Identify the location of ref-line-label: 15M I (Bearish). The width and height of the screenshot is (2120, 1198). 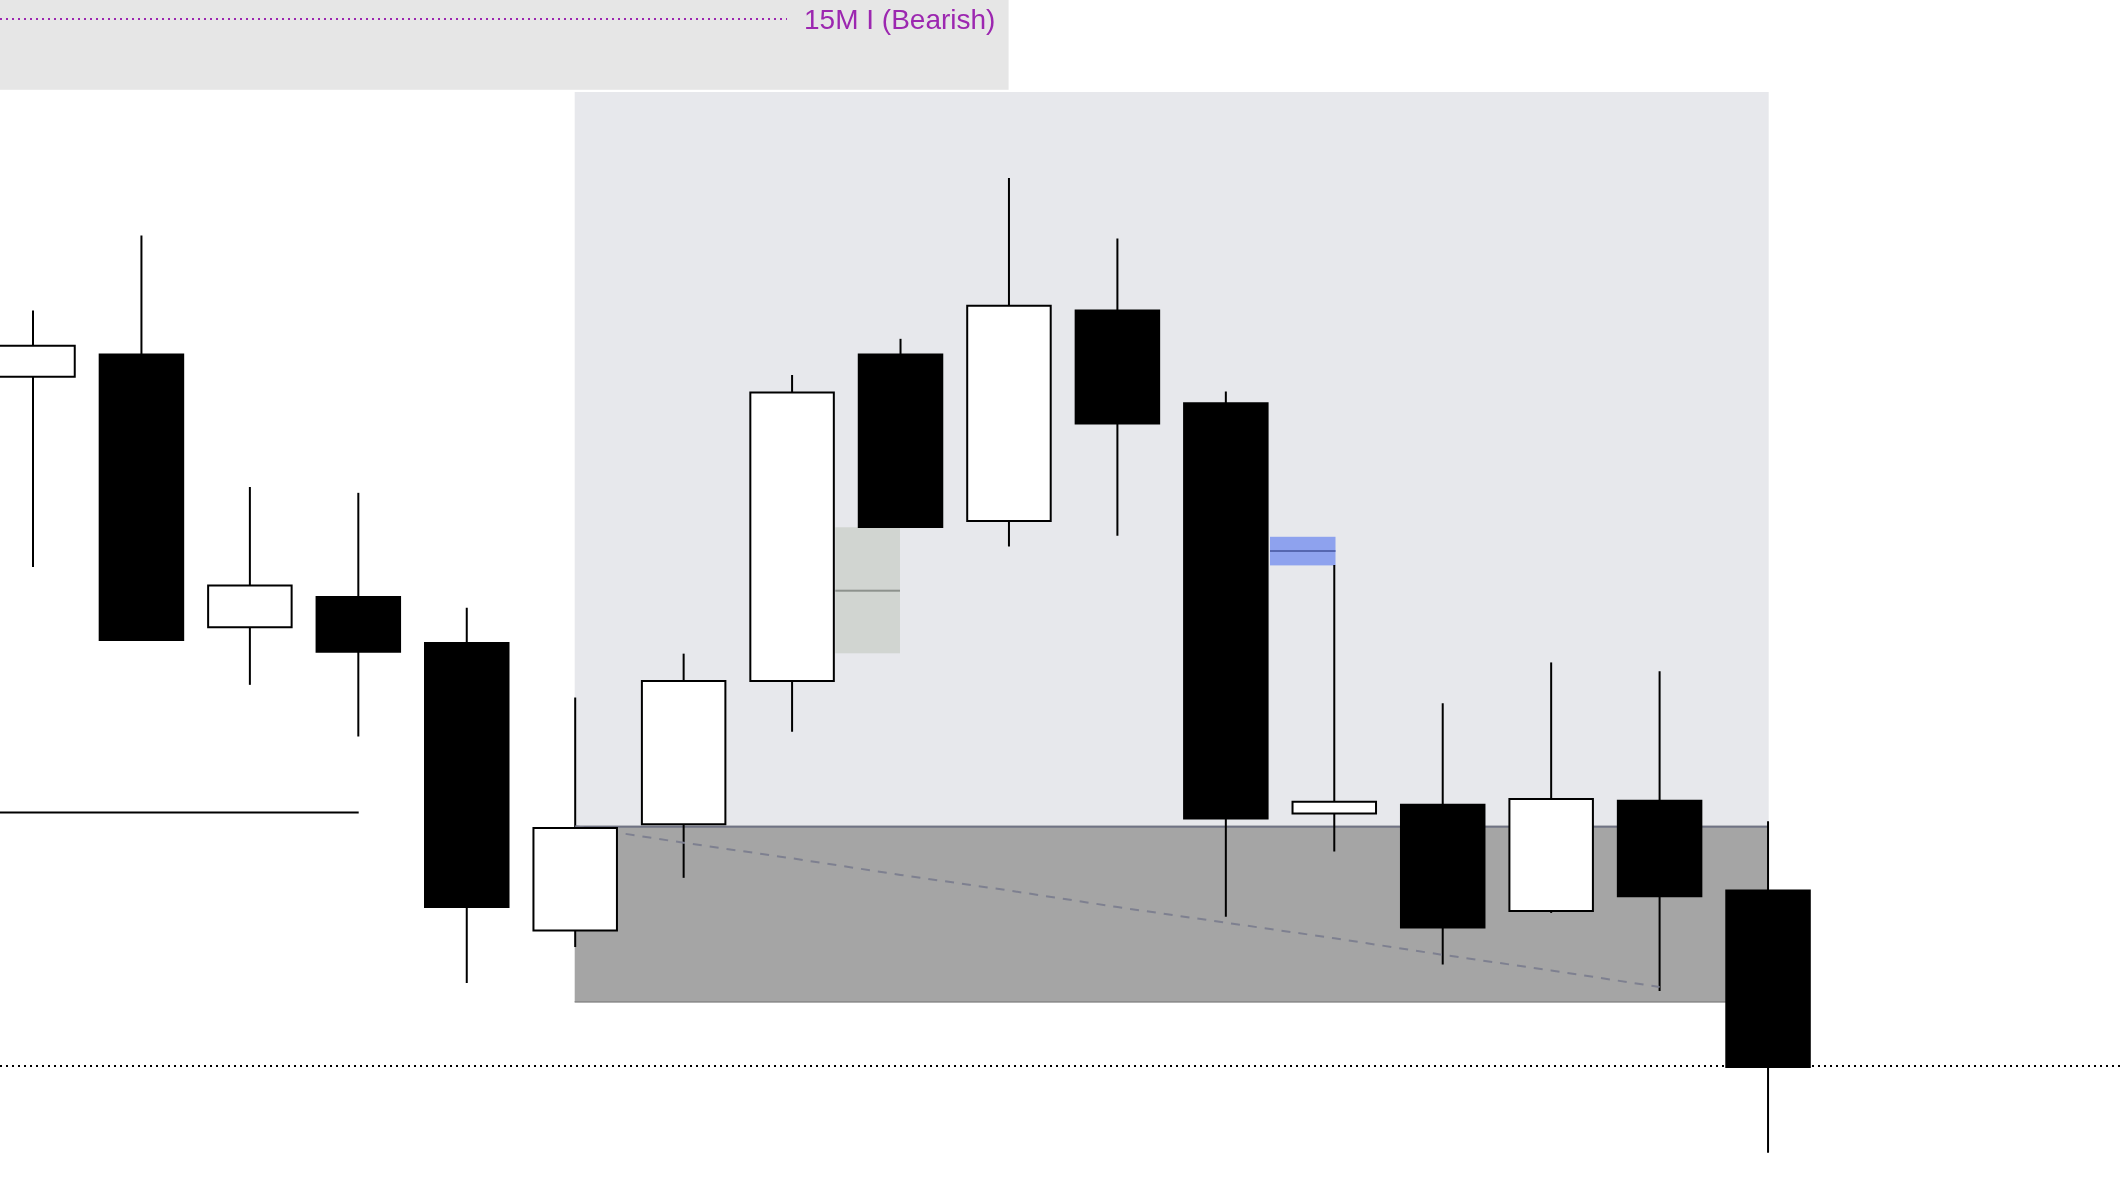
(900, 20).